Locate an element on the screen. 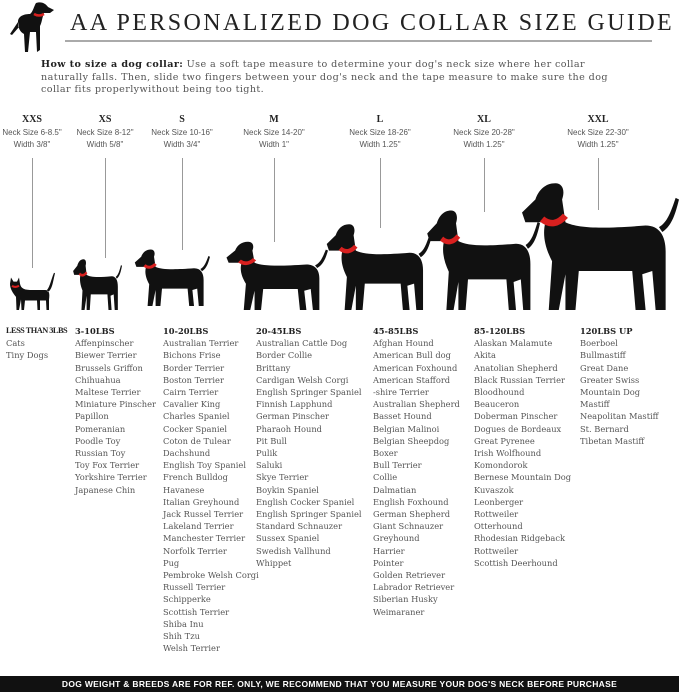  breed-item: Jack Russel Terrier is located at coordinates (203, 514).